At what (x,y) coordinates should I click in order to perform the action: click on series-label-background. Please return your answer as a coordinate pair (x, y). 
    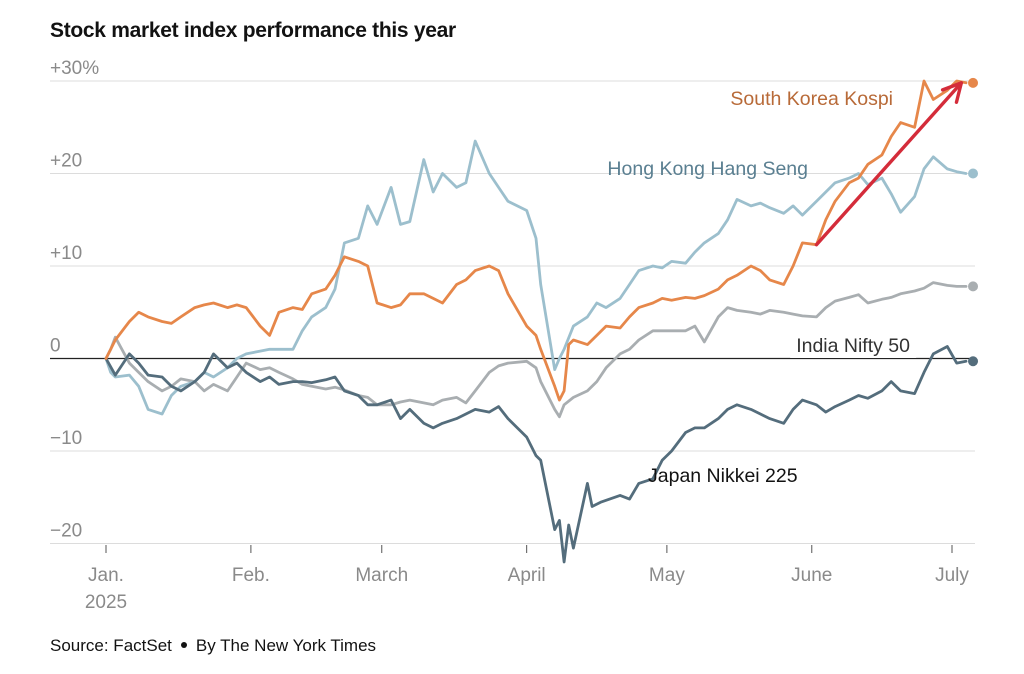
    Looking at the image, I should click on (853, 346).